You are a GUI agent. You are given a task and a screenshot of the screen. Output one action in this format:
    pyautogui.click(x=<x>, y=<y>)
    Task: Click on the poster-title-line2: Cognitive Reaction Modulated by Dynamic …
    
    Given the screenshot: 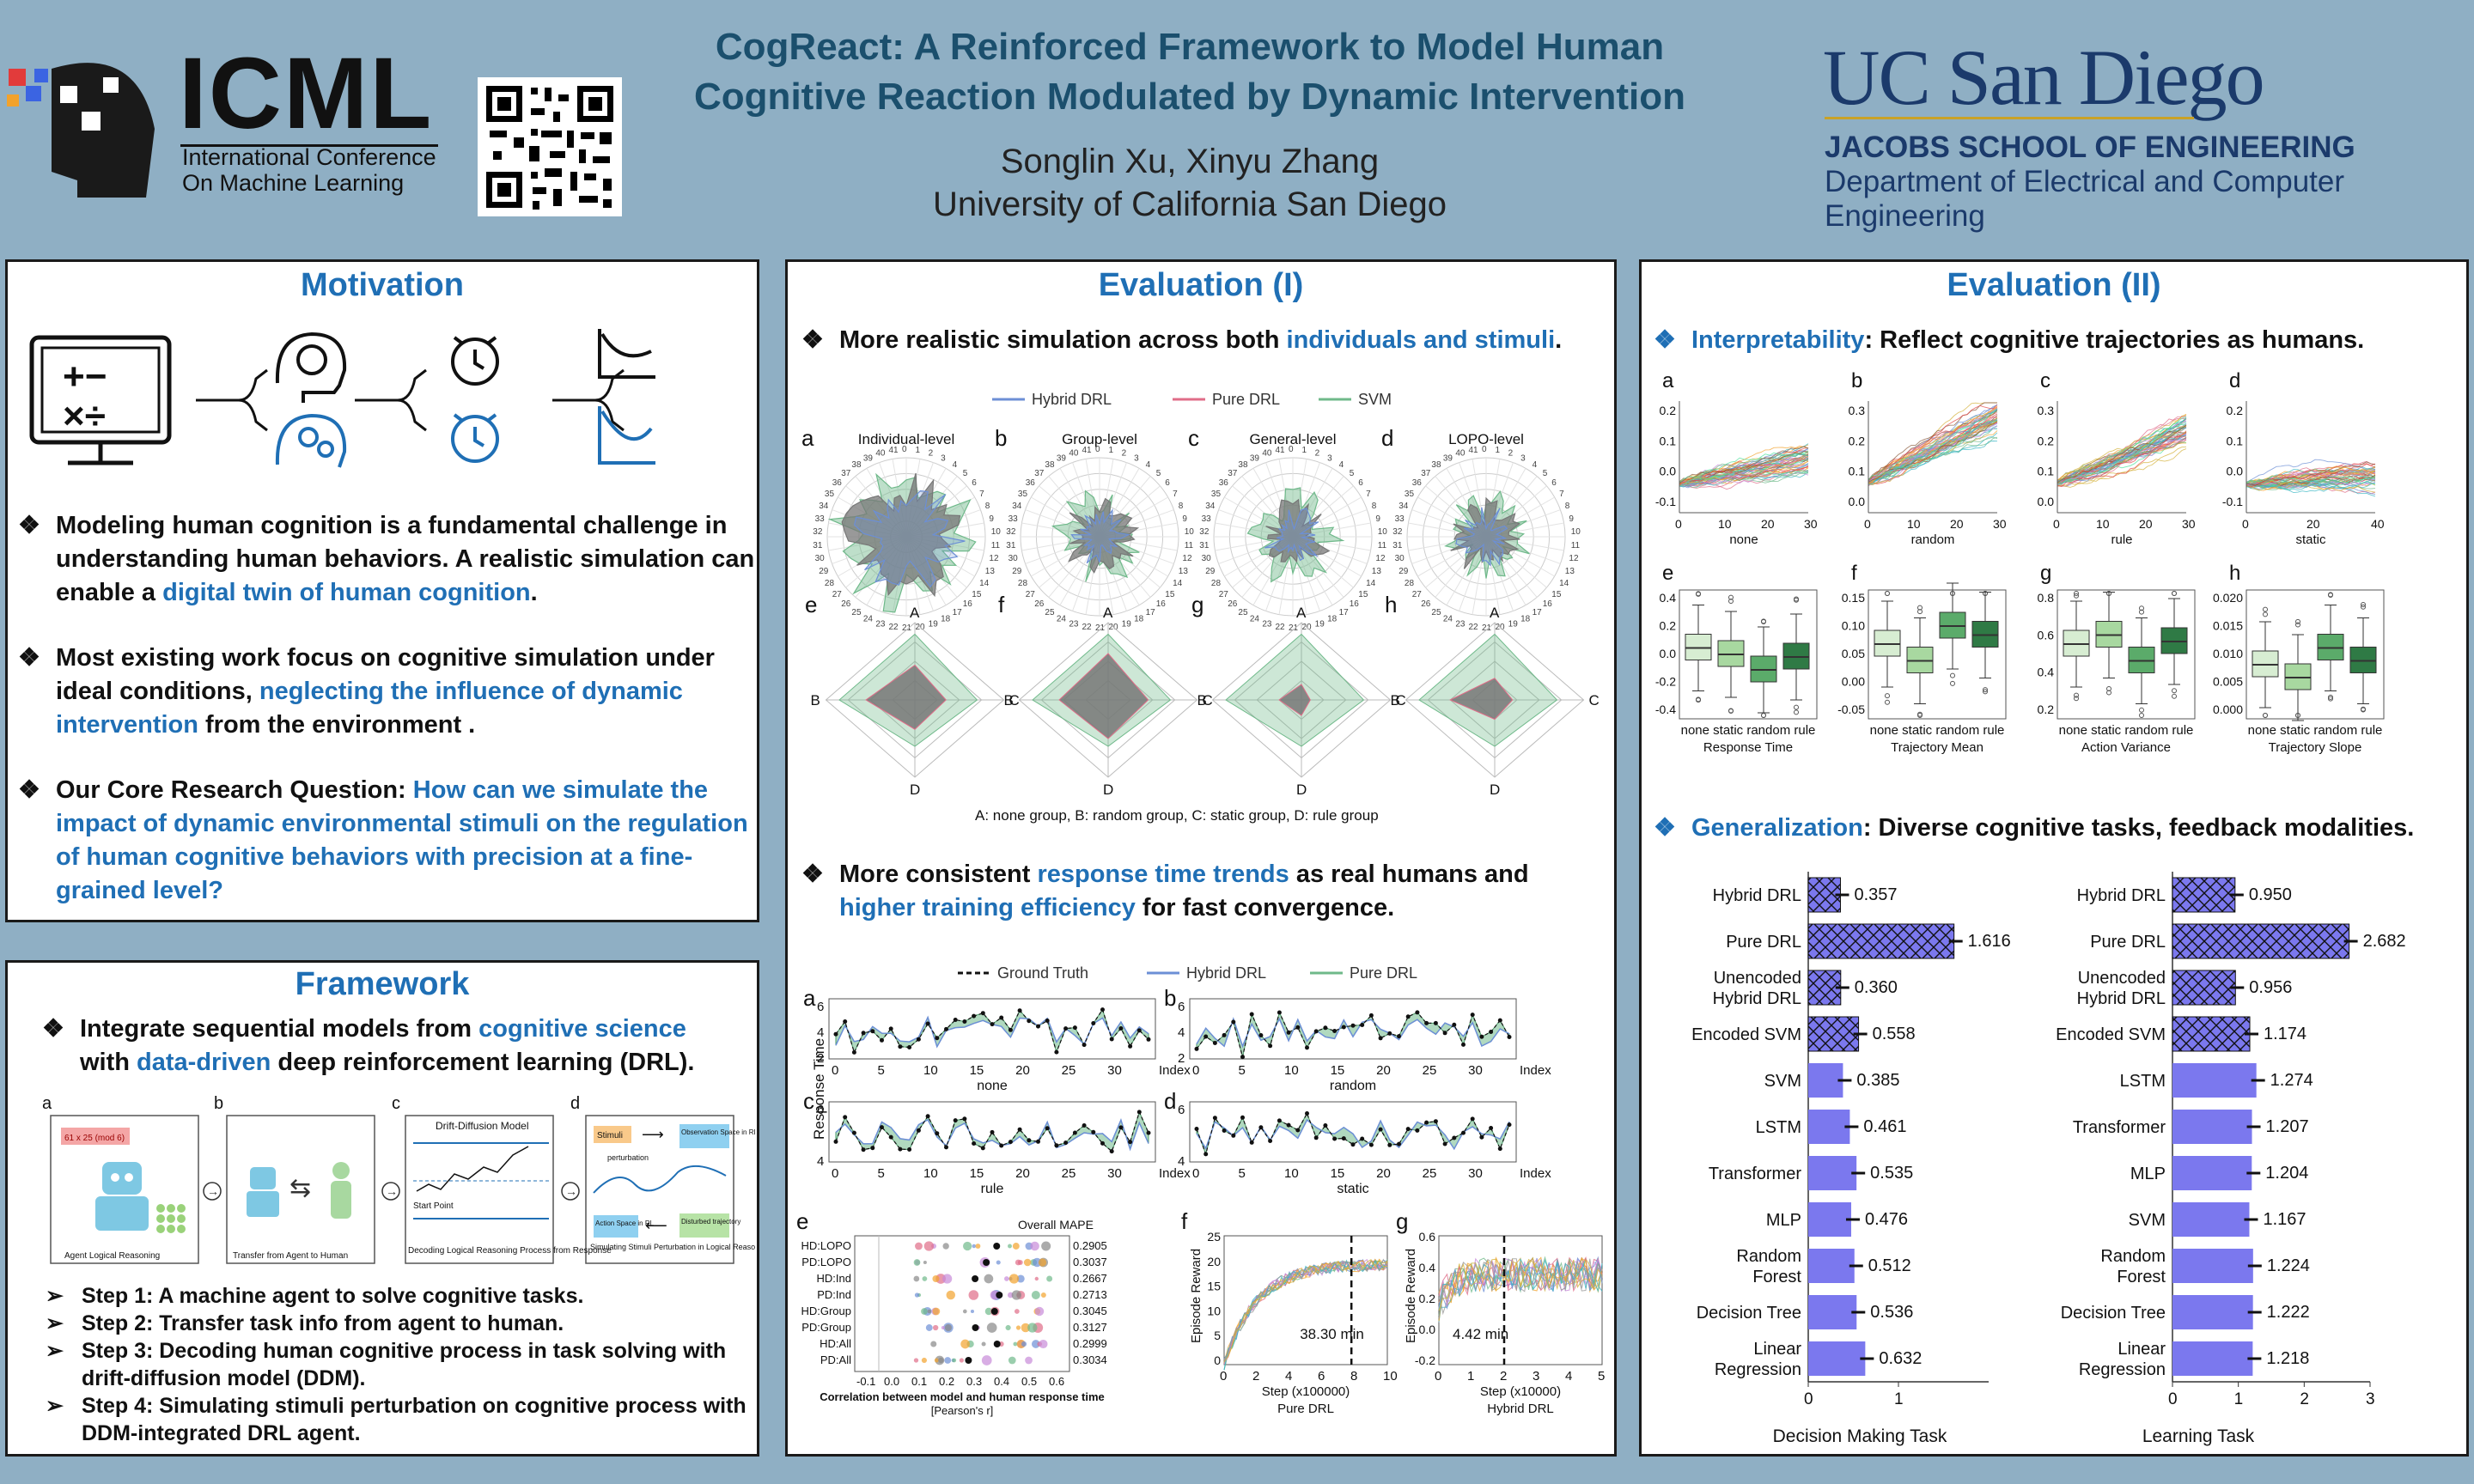 What is the action you would take?
    pyautogui.click(x=1189, y=97)
    